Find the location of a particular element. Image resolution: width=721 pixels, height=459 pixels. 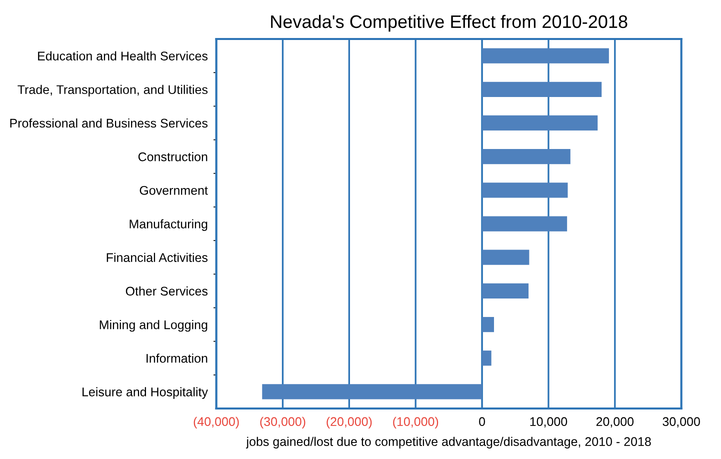

y-tick-label: Education and Health Services is located at coordinates (123, 55).